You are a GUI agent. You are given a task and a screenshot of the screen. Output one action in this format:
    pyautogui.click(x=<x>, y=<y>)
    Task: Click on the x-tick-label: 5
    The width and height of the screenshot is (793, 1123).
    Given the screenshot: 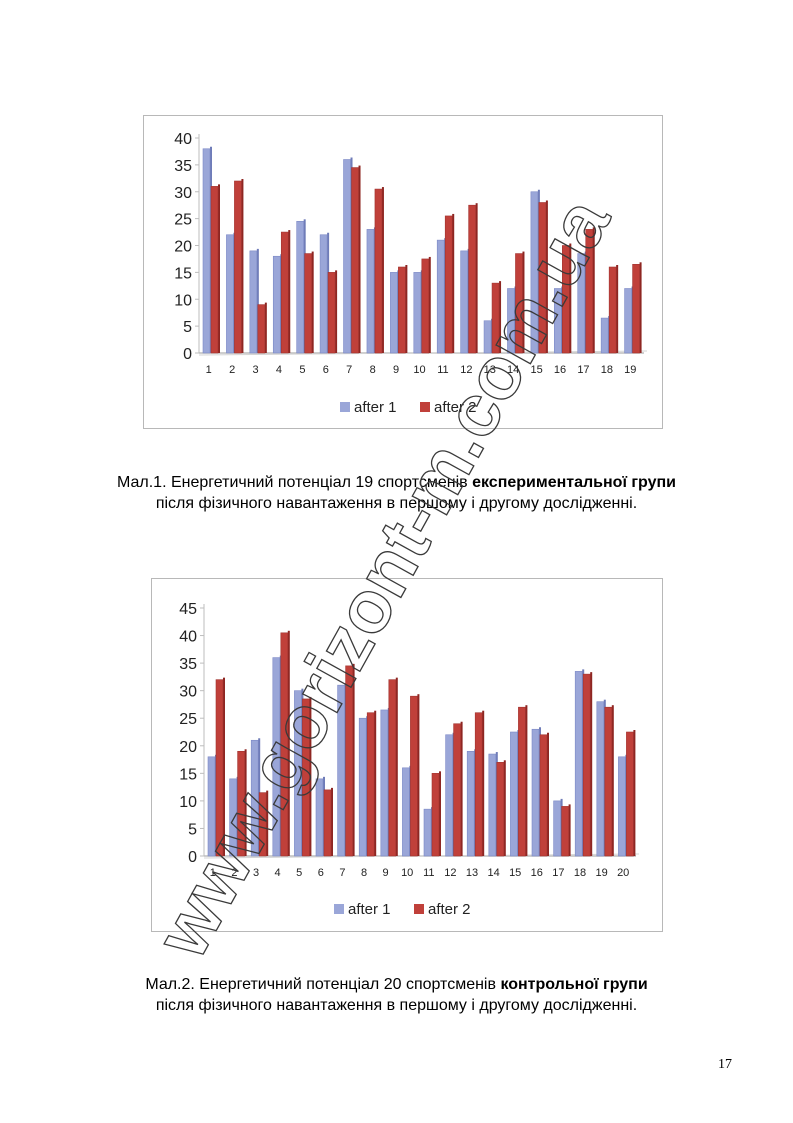 What is the action you would take?
    pyautogui.click(x=302, y=370)
    